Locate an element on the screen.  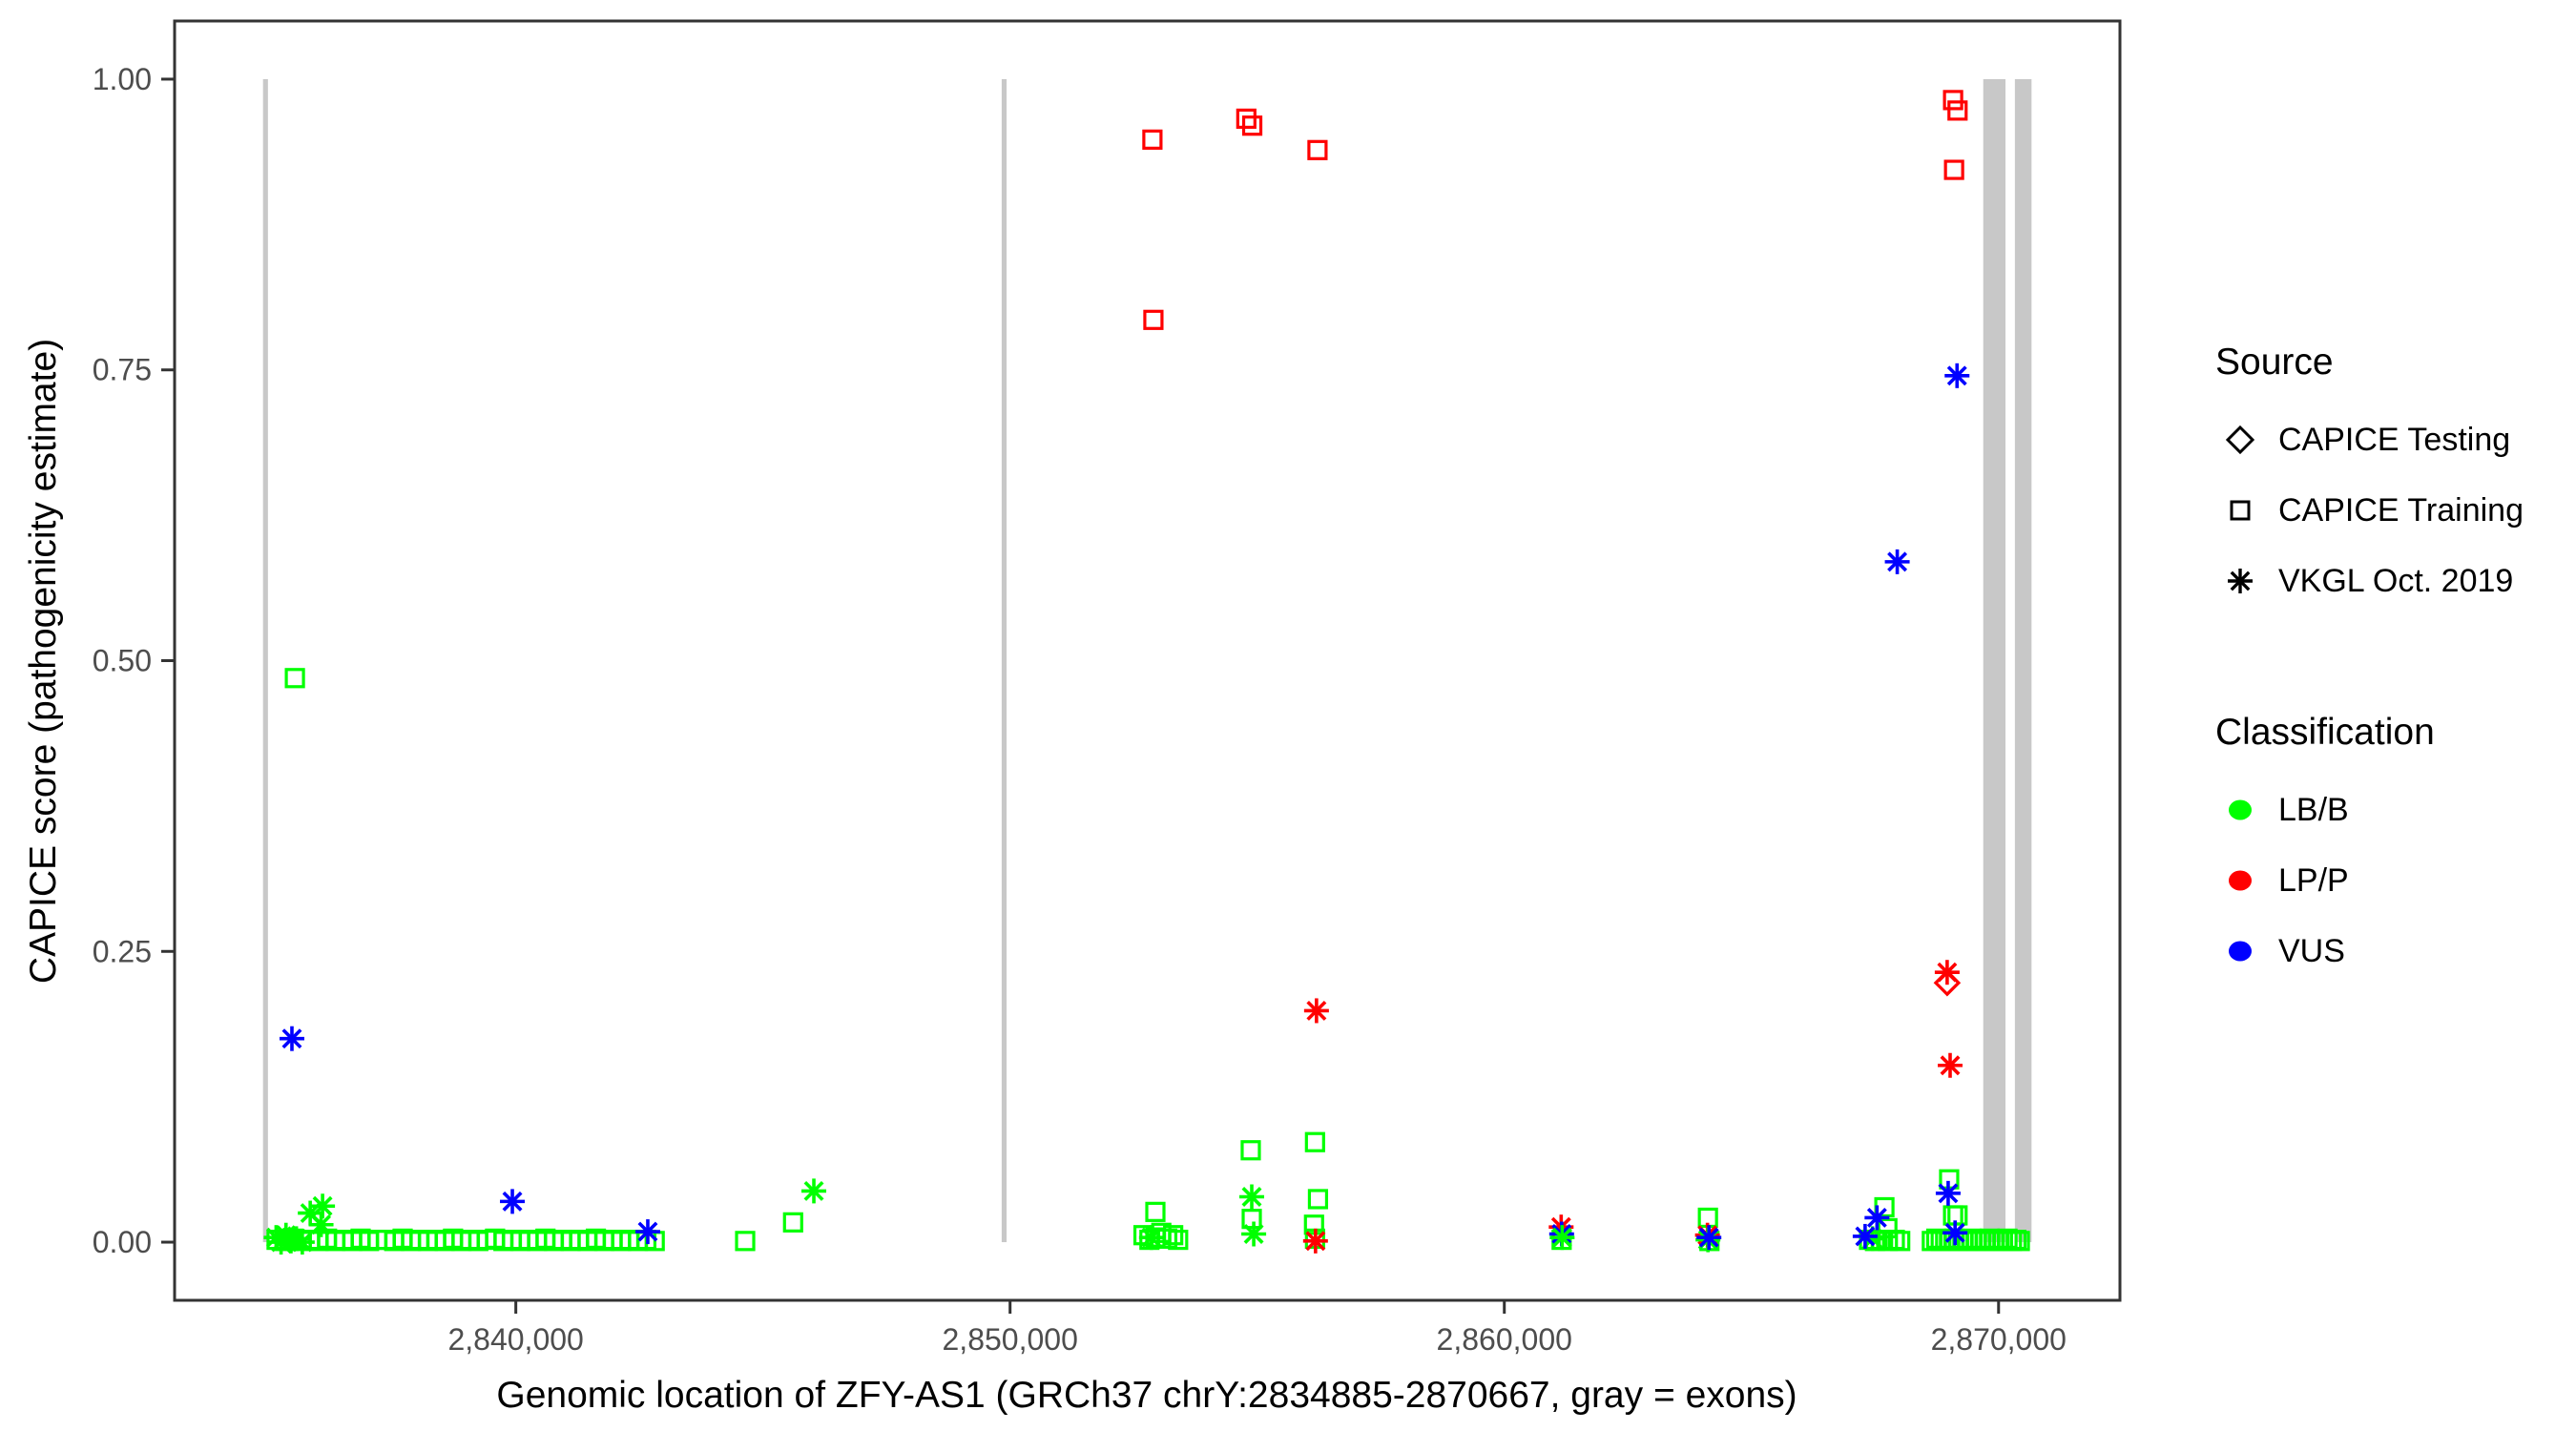
legend-item-capice-testing: CAPICE Testing is located at coordinates (2392, 439).